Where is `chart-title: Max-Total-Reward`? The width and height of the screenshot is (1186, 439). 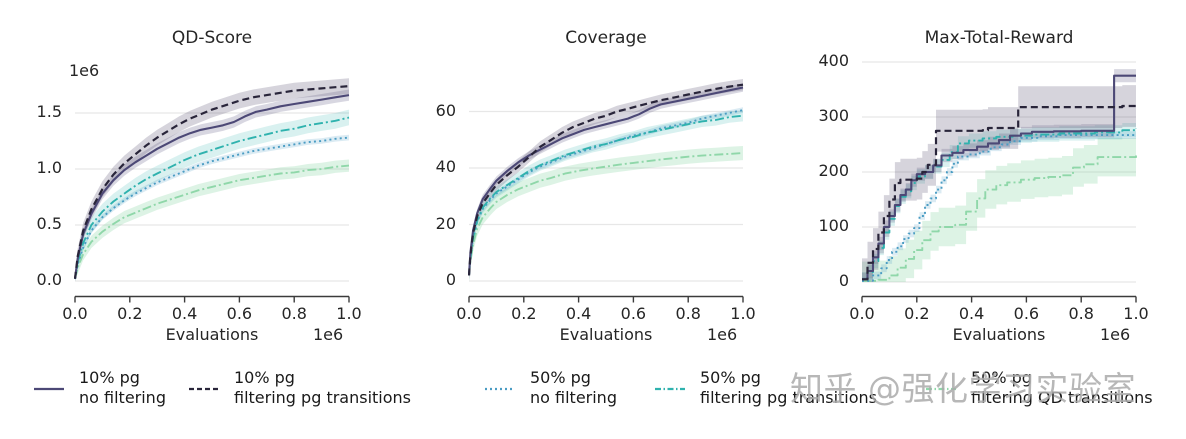 chart-title: Max-Total-Reward is located at coordinates (999, 38).